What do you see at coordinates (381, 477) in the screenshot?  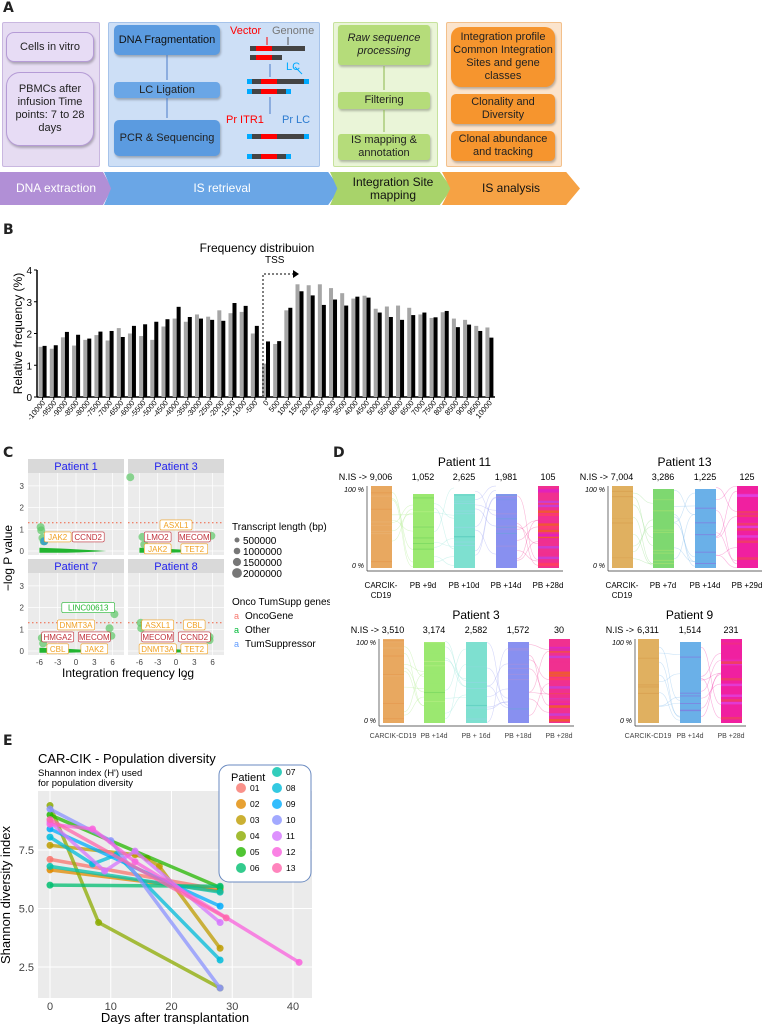 I see `is-count: 9,006` at bounding box center [381, 477].